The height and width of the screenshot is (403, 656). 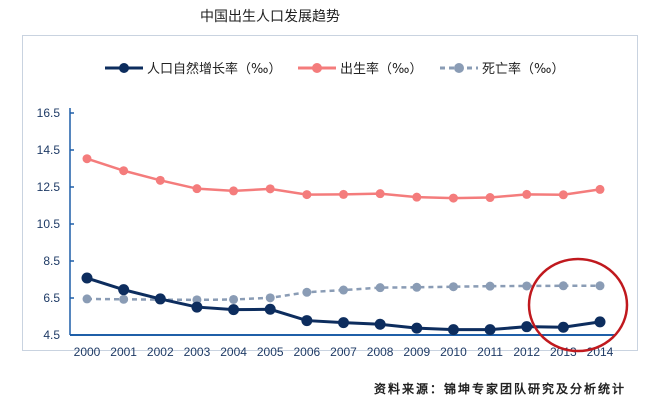 What do you see at coordinates (51, 298) in the screenshot?
I see `y-tick-label: 6.5` at bounding box center [51, 298].